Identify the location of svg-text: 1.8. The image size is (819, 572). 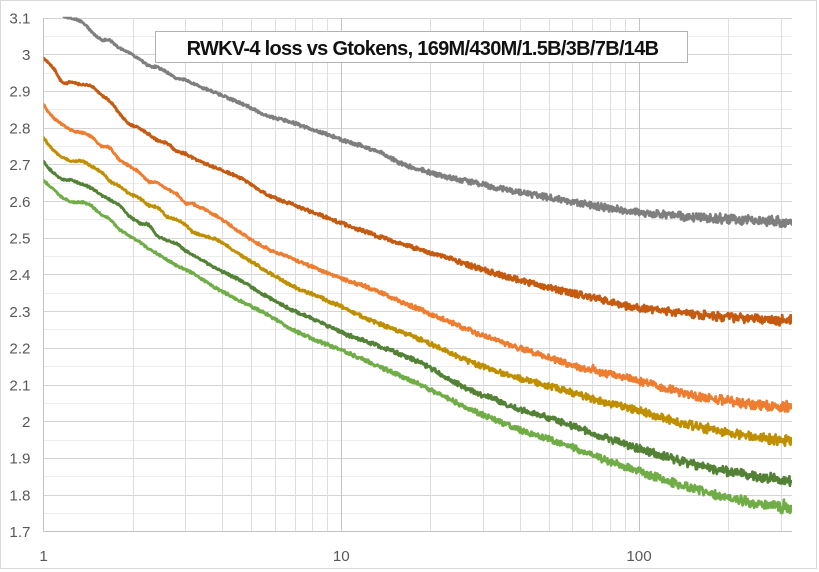
(19, 495).